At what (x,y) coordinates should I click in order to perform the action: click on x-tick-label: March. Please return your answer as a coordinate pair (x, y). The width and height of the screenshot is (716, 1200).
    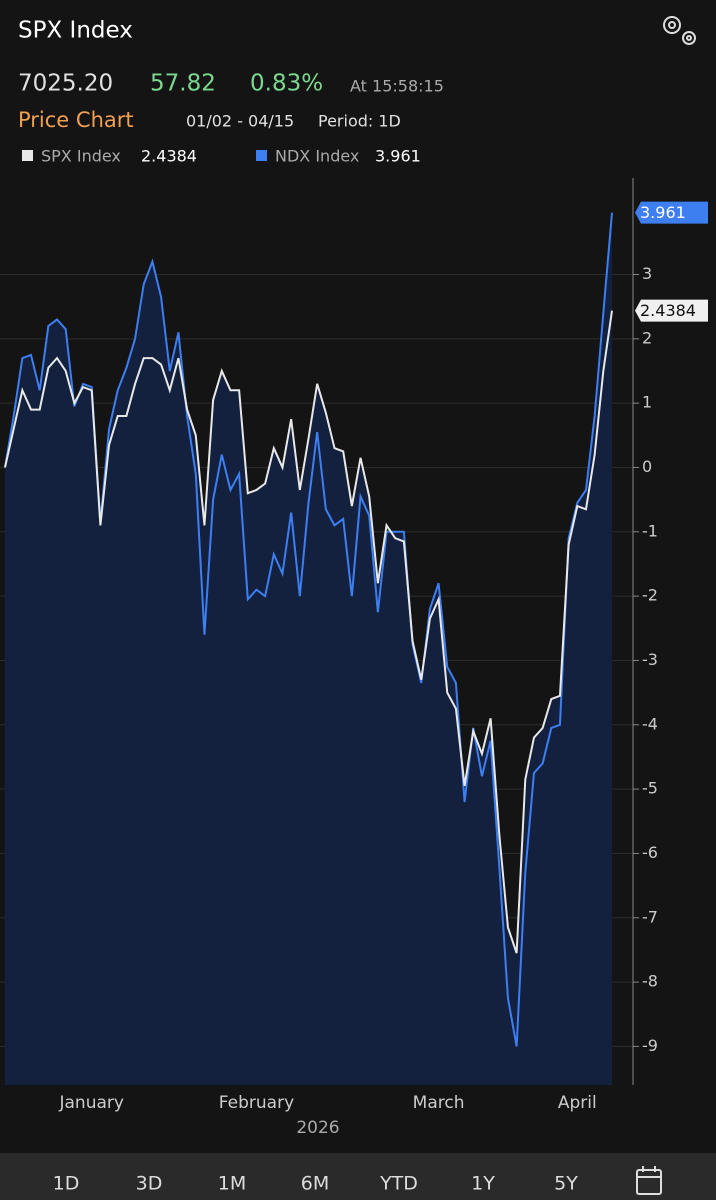
    Looking at the image, I should click on (439, 1103).